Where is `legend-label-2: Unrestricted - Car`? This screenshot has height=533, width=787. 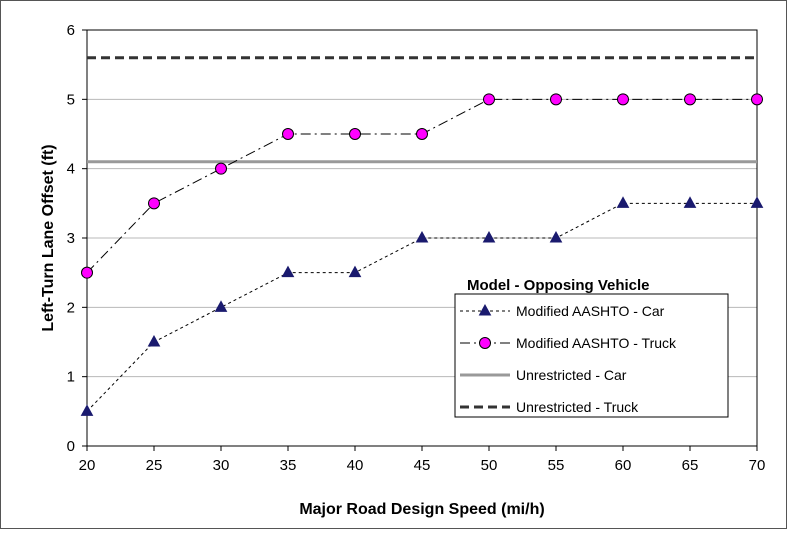 legend-label-2: Unrestricted - Car is located at coordinates (571, 375).